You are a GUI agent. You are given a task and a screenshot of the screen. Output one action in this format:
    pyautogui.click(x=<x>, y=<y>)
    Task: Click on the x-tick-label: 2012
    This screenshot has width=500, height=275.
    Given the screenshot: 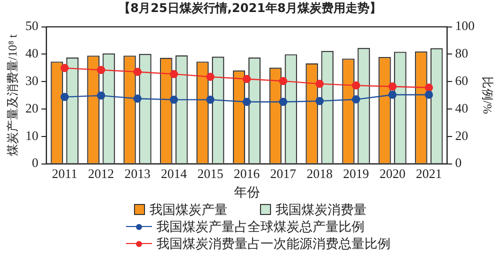 What is the action you would take?
    pyautogui.click(x=101, y=174)
    